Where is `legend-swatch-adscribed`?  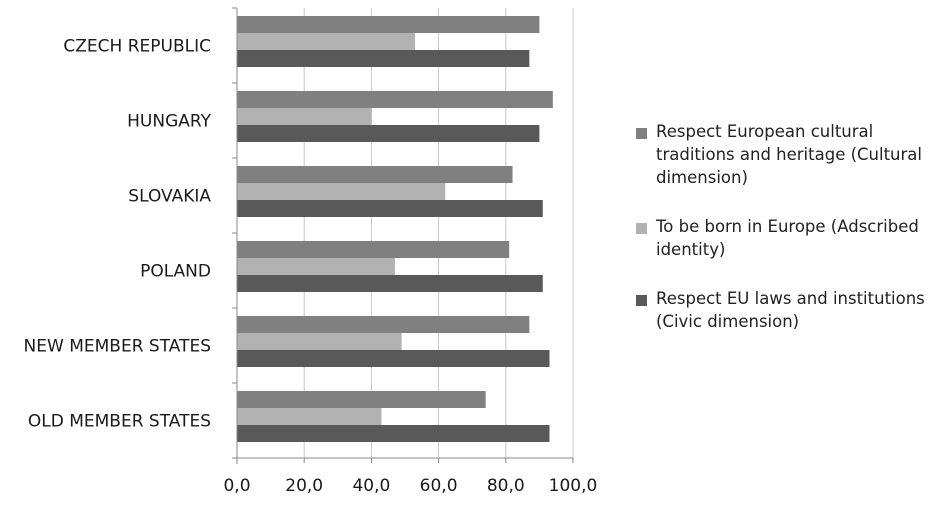
legend-swatch-adscribed is located at coordinates (641, 228).